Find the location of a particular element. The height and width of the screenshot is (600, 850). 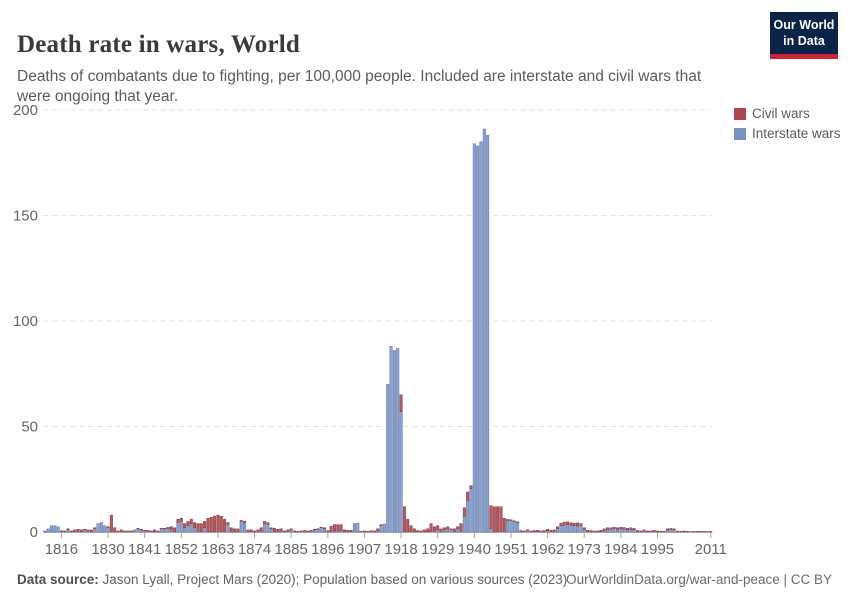

legend-item-interstate-wars: Interstate wars is located at coordinates (787, 133).